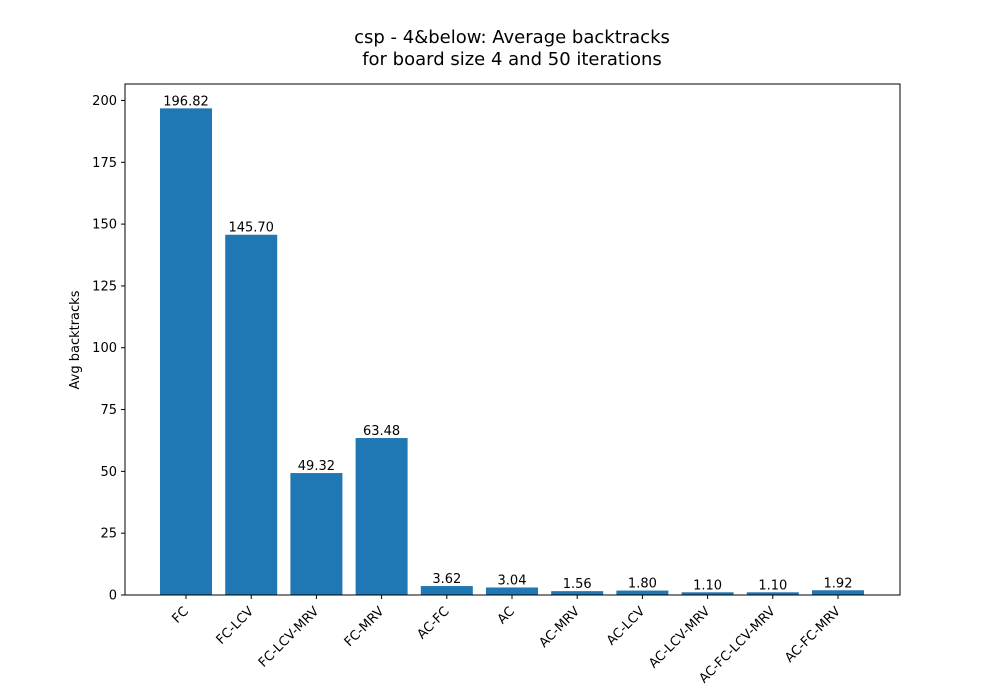  I want to click on bar-ac-fc-mrv, so click(838, 592).